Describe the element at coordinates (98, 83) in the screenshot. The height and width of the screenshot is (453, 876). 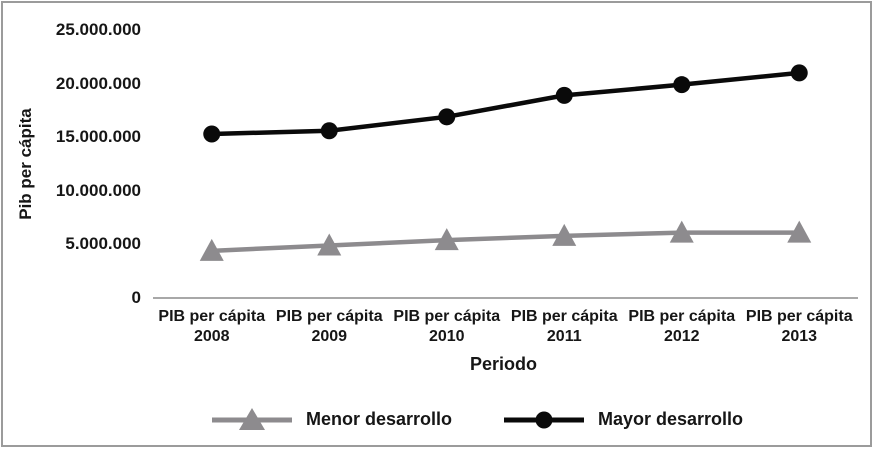
I see `y-tick-label: 20.000.000` at that location.